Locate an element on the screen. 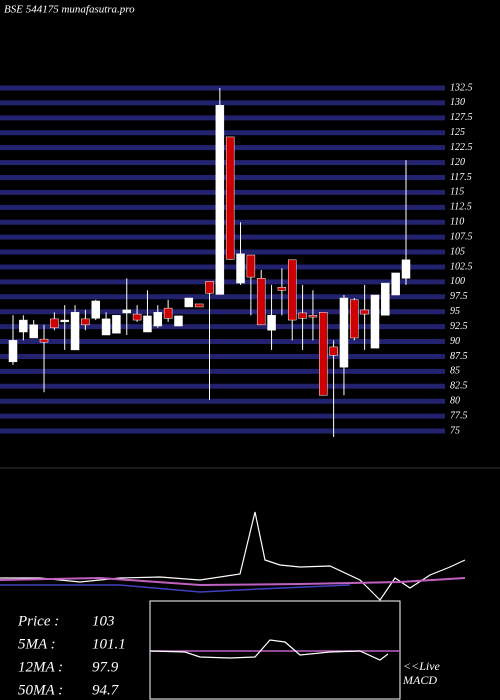 This screenshot has height=700, width=500. y-tick-label: 100 is located at coordinates (457, 281).